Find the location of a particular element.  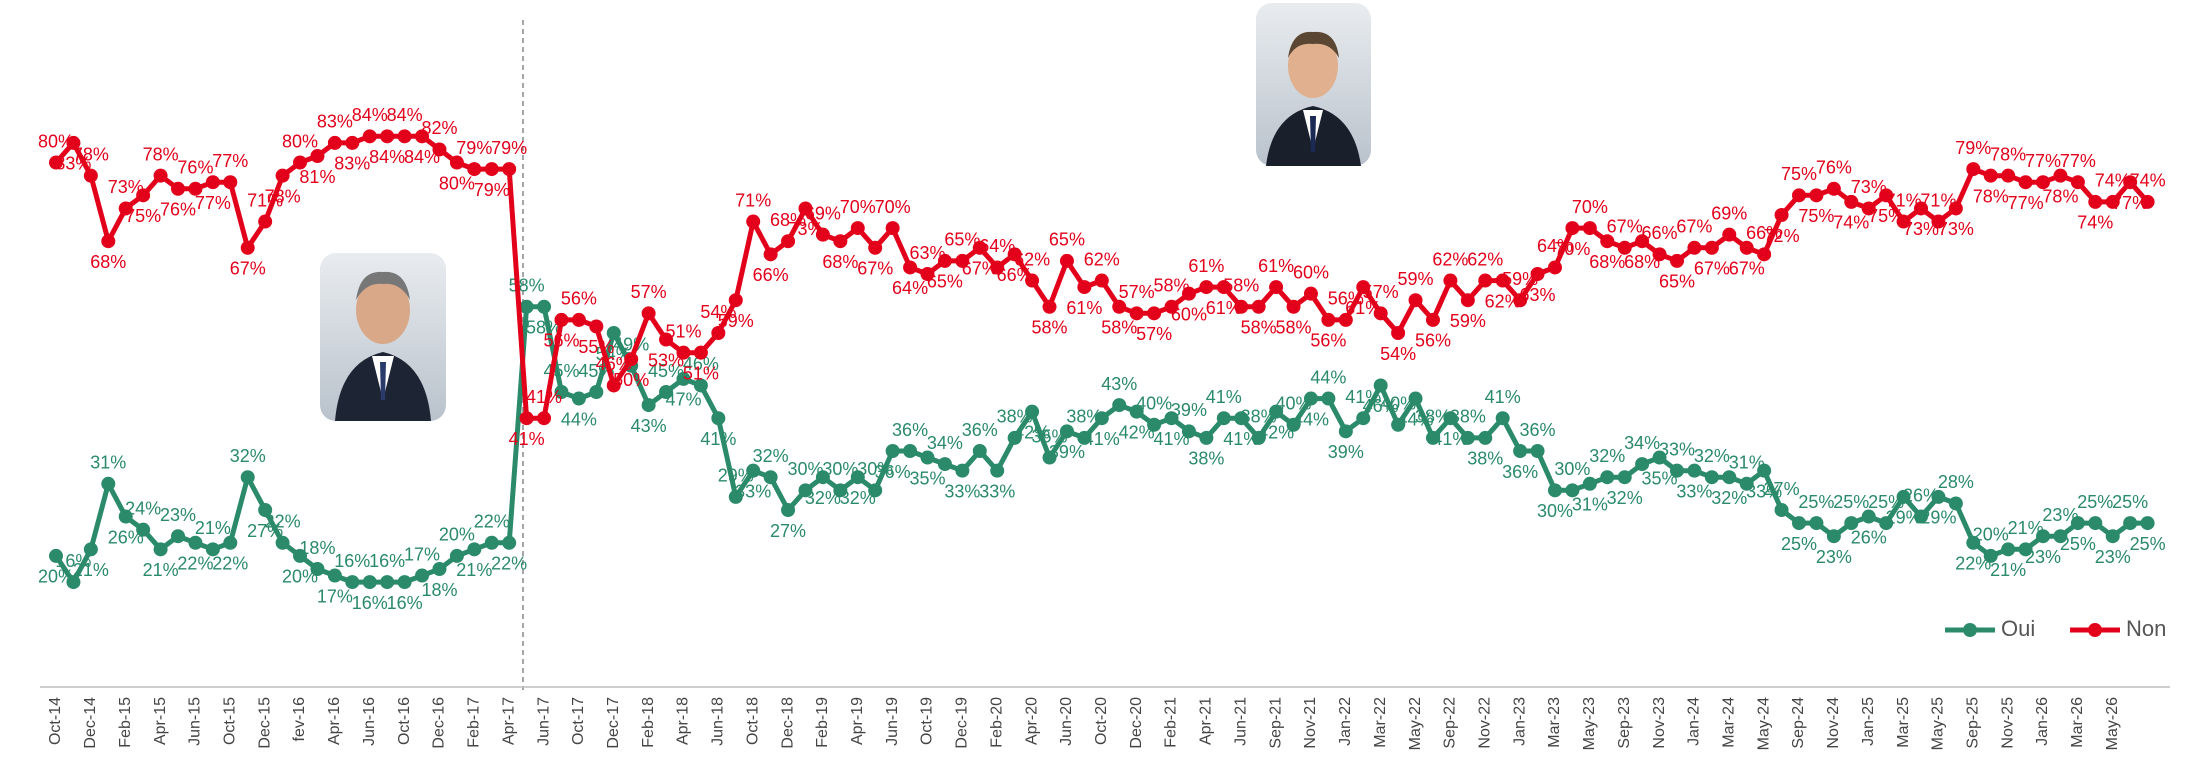

x-tick-label: Feb-19 is located at coordinates (822, 722).